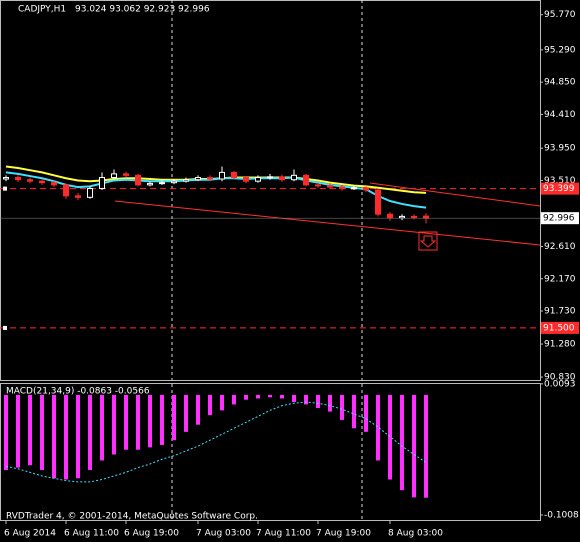  What do you see at coordinates (560, 384) in the screenshot?
I see `y-tick-label: 0.0093` at bounding box center [560, 384].